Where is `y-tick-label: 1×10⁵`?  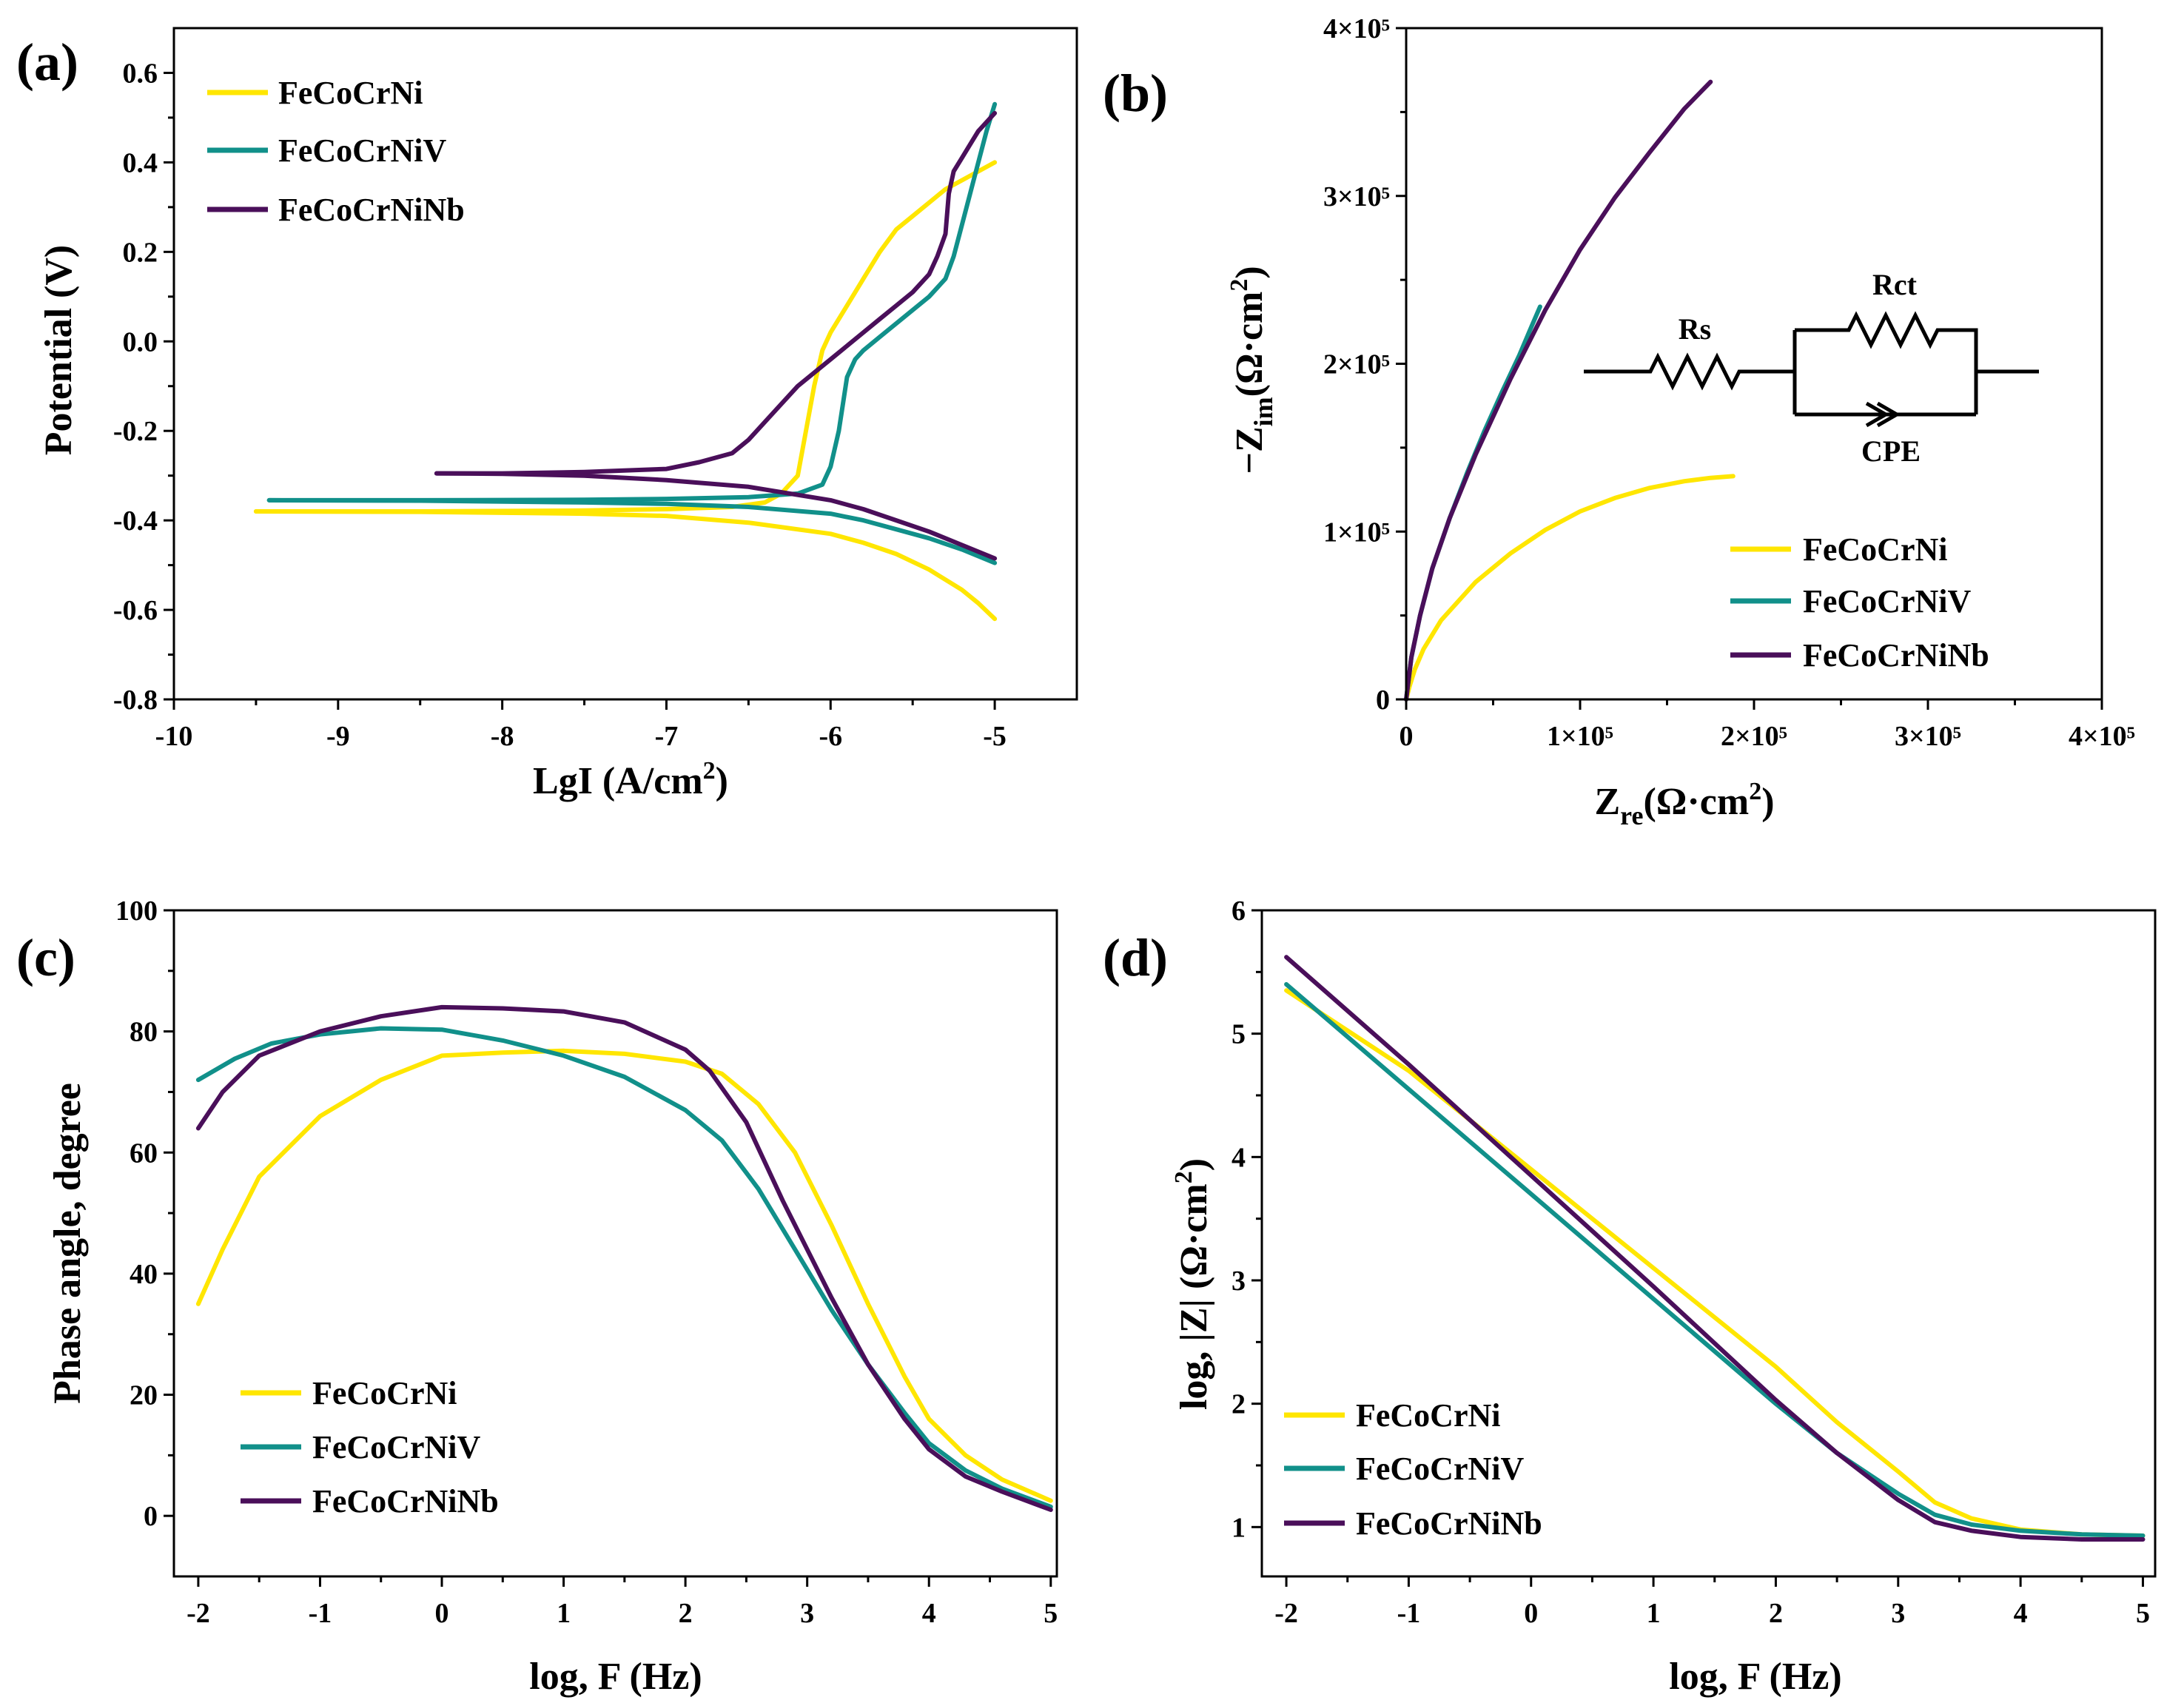
y-tick-label: 1×10⁵ is located at coordinates (1356, 532).